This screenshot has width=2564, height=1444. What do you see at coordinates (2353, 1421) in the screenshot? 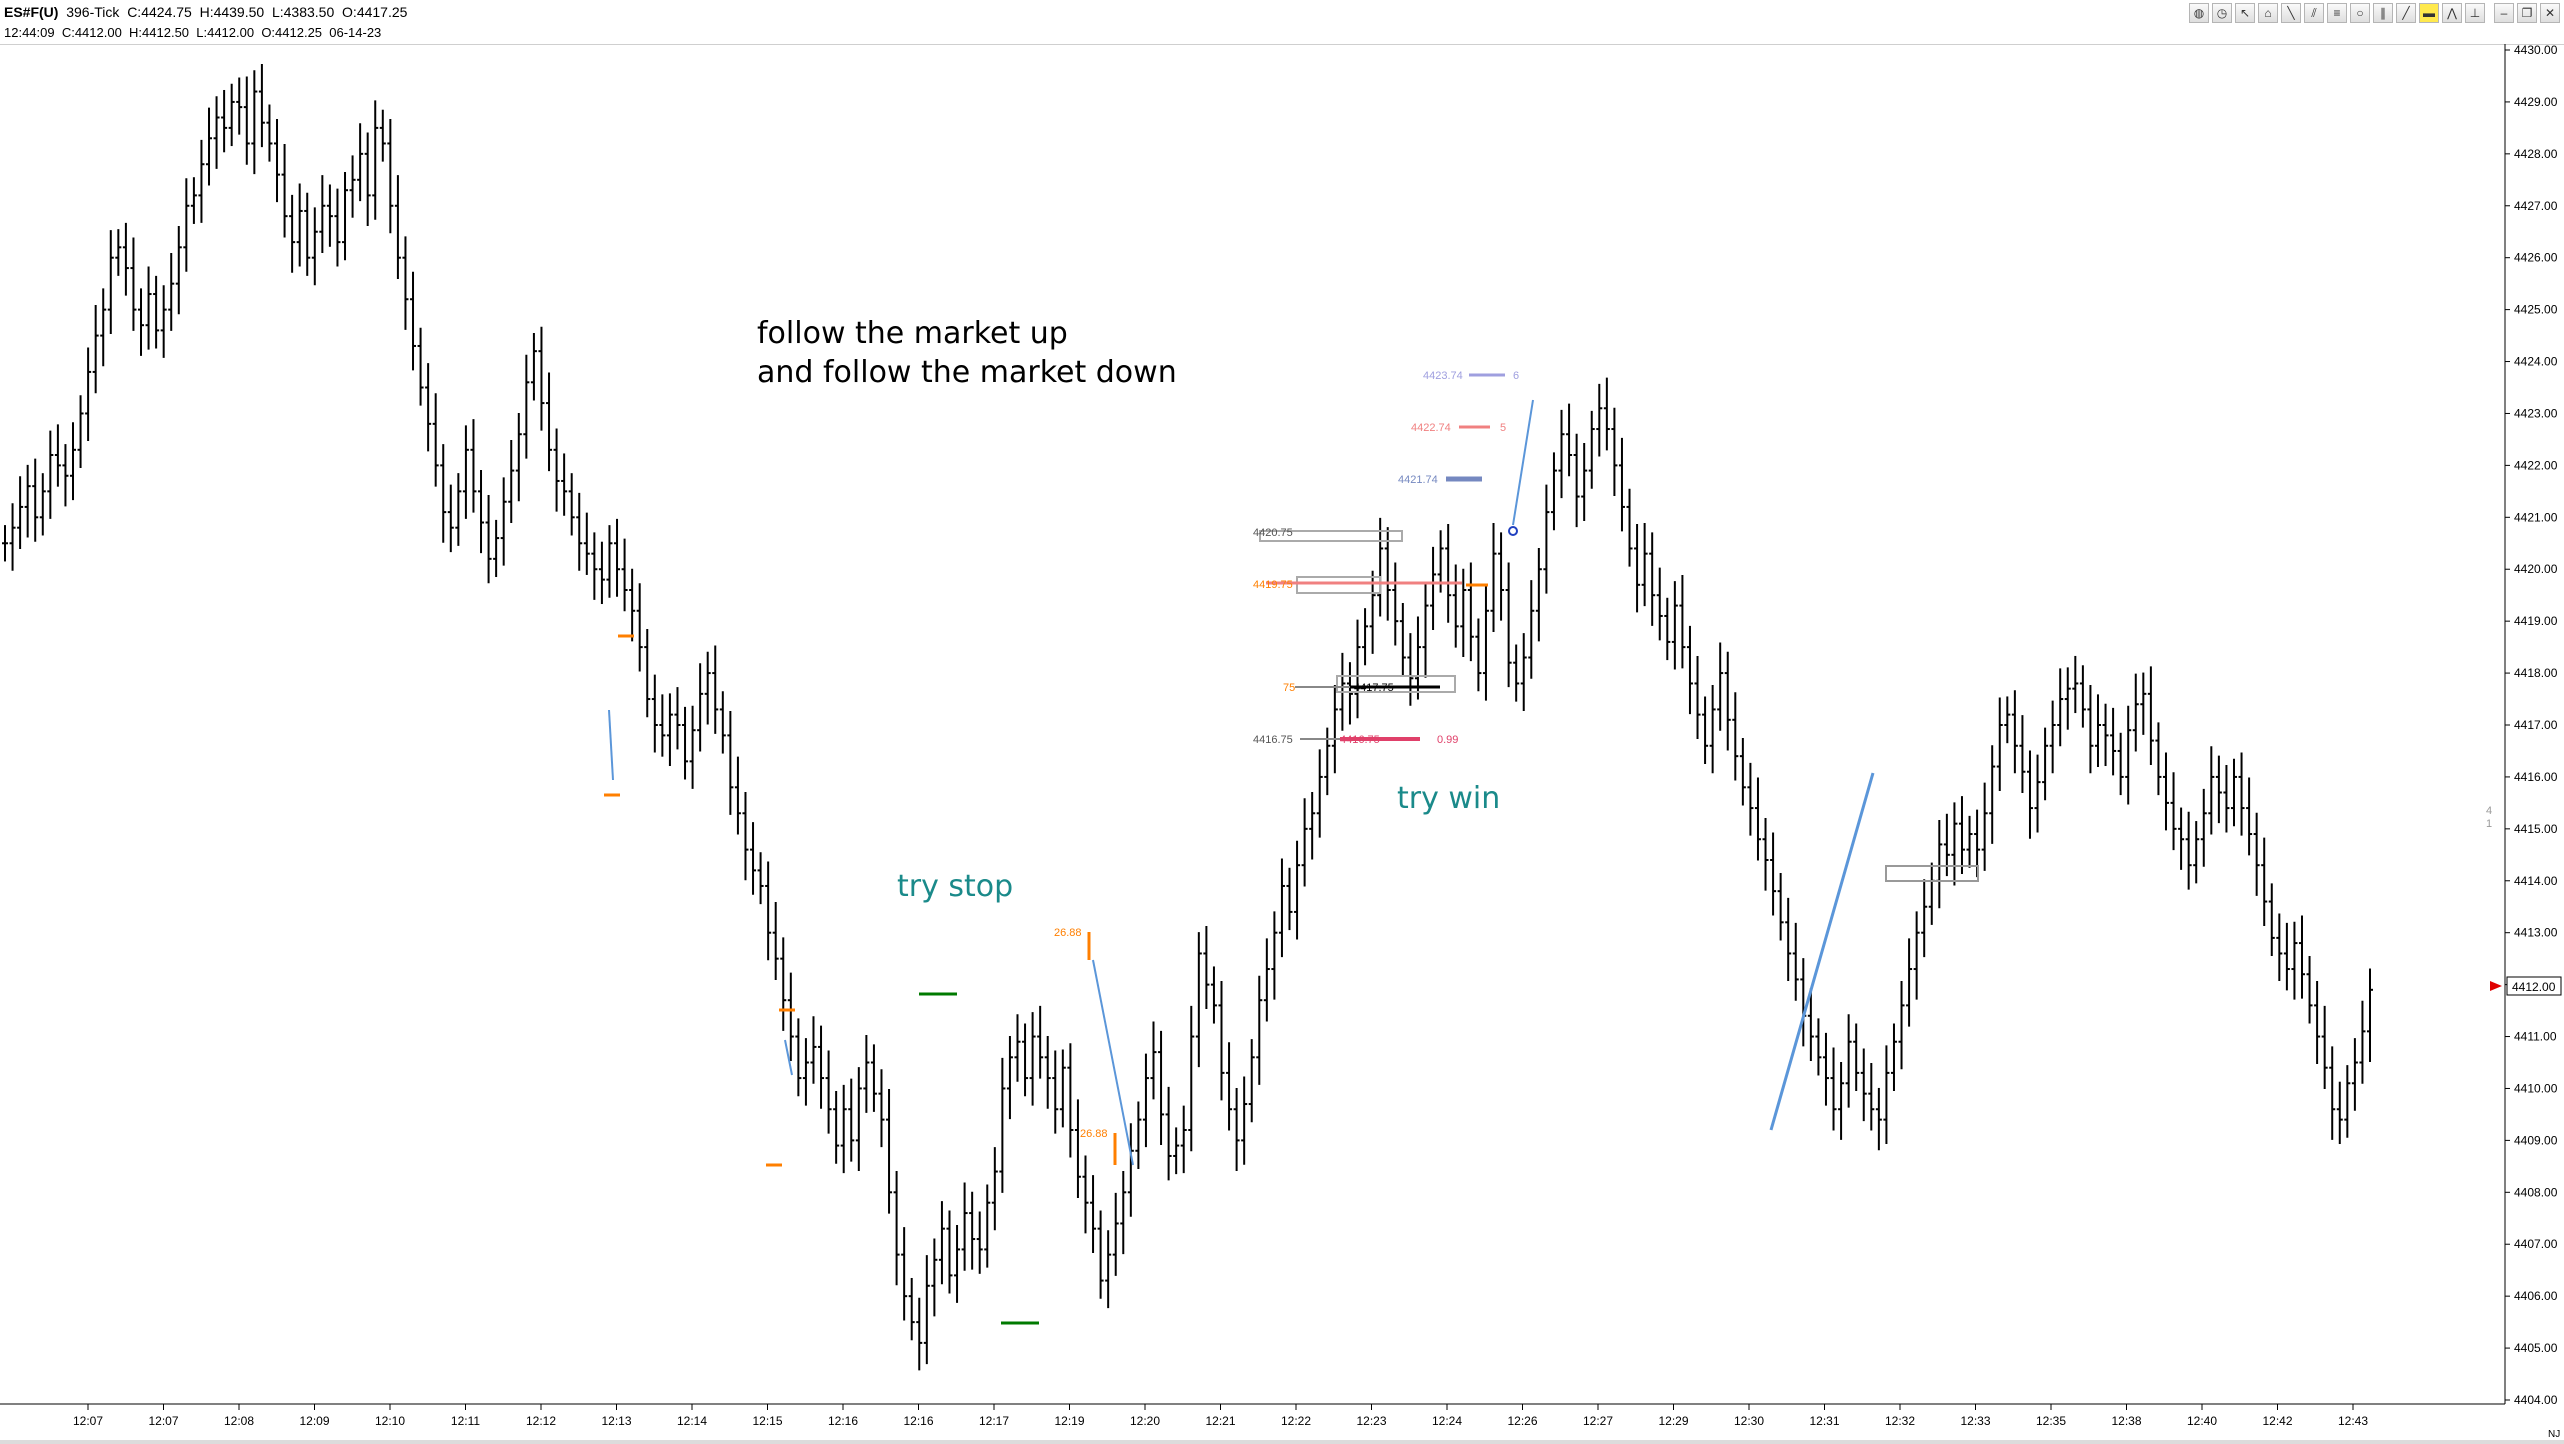
I see `time-tick-label: 12:43` at bounding box center [2353, 1421].